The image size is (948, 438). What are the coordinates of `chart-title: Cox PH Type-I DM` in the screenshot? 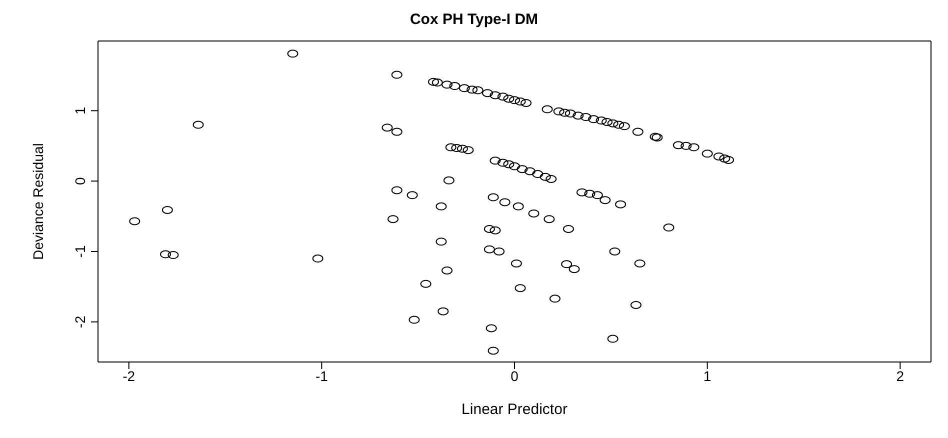 It's located at (474, 20).